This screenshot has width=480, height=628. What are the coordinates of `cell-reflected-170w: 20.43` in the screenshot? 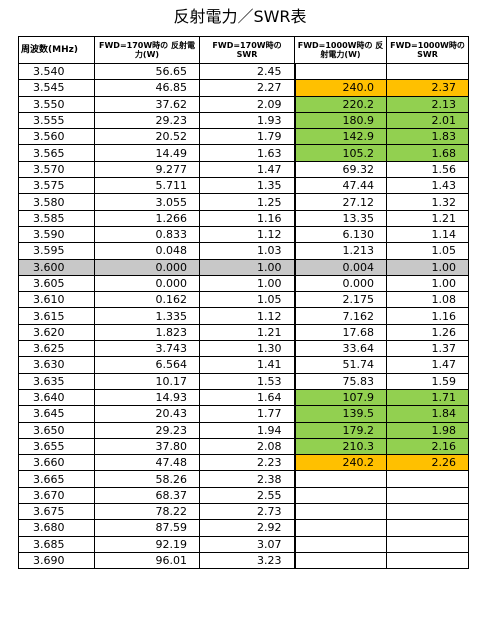 It's located at (147, 414).